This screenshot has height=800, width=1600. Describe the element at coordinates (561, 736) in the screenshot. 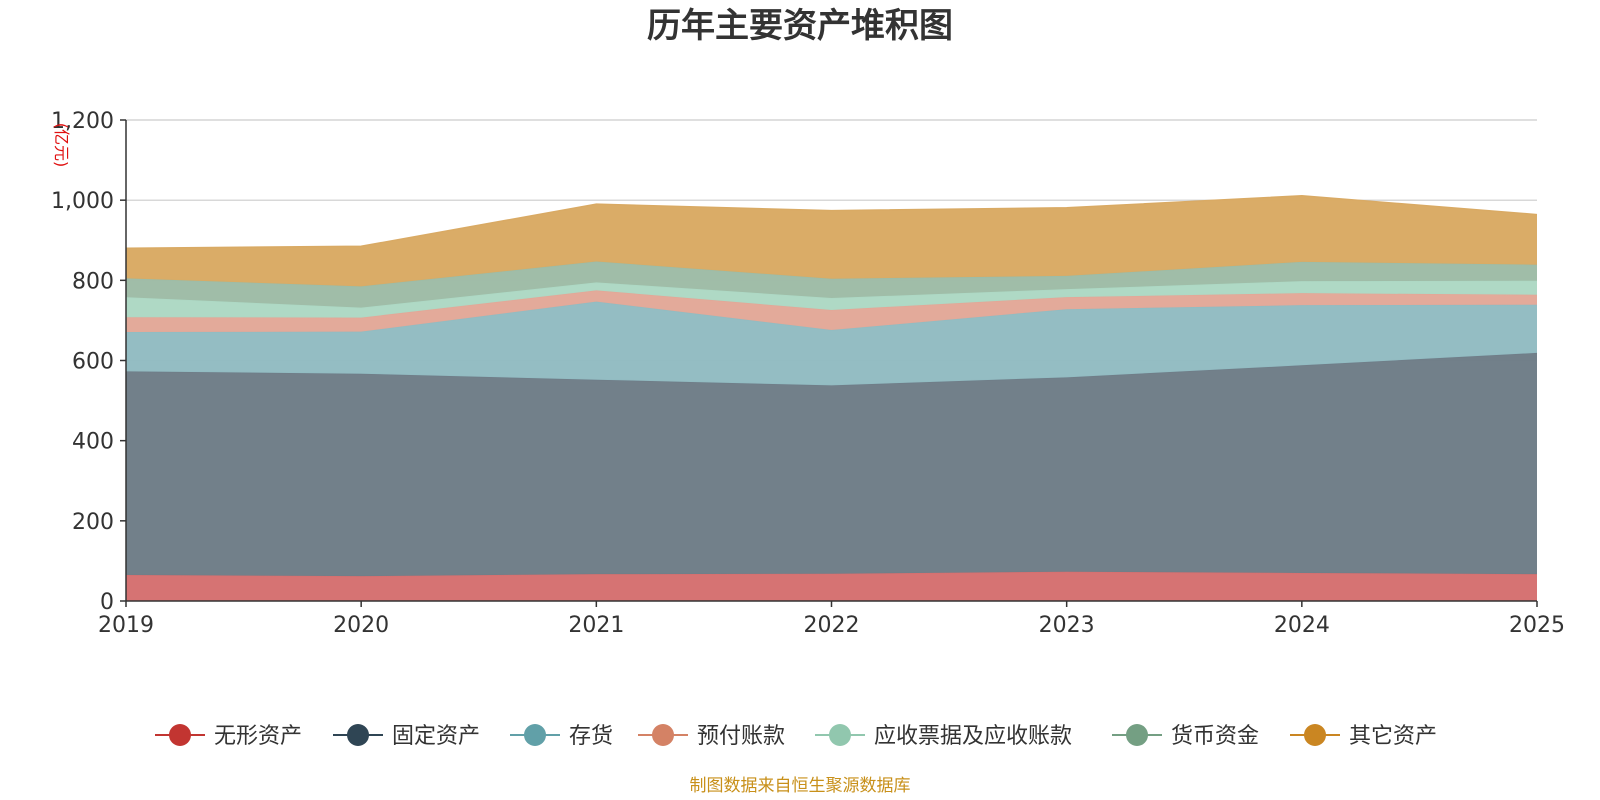

I see `legend-item-2: 存货` at that location.